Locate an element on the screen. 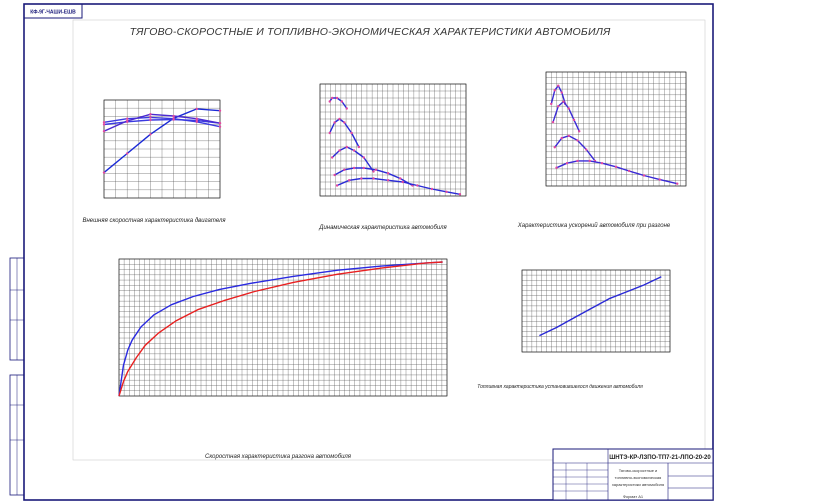 Image resolution: width=819 pixels, height=504 pixels. title-block-format: Формат A1 is located at coordinates (633, 496).